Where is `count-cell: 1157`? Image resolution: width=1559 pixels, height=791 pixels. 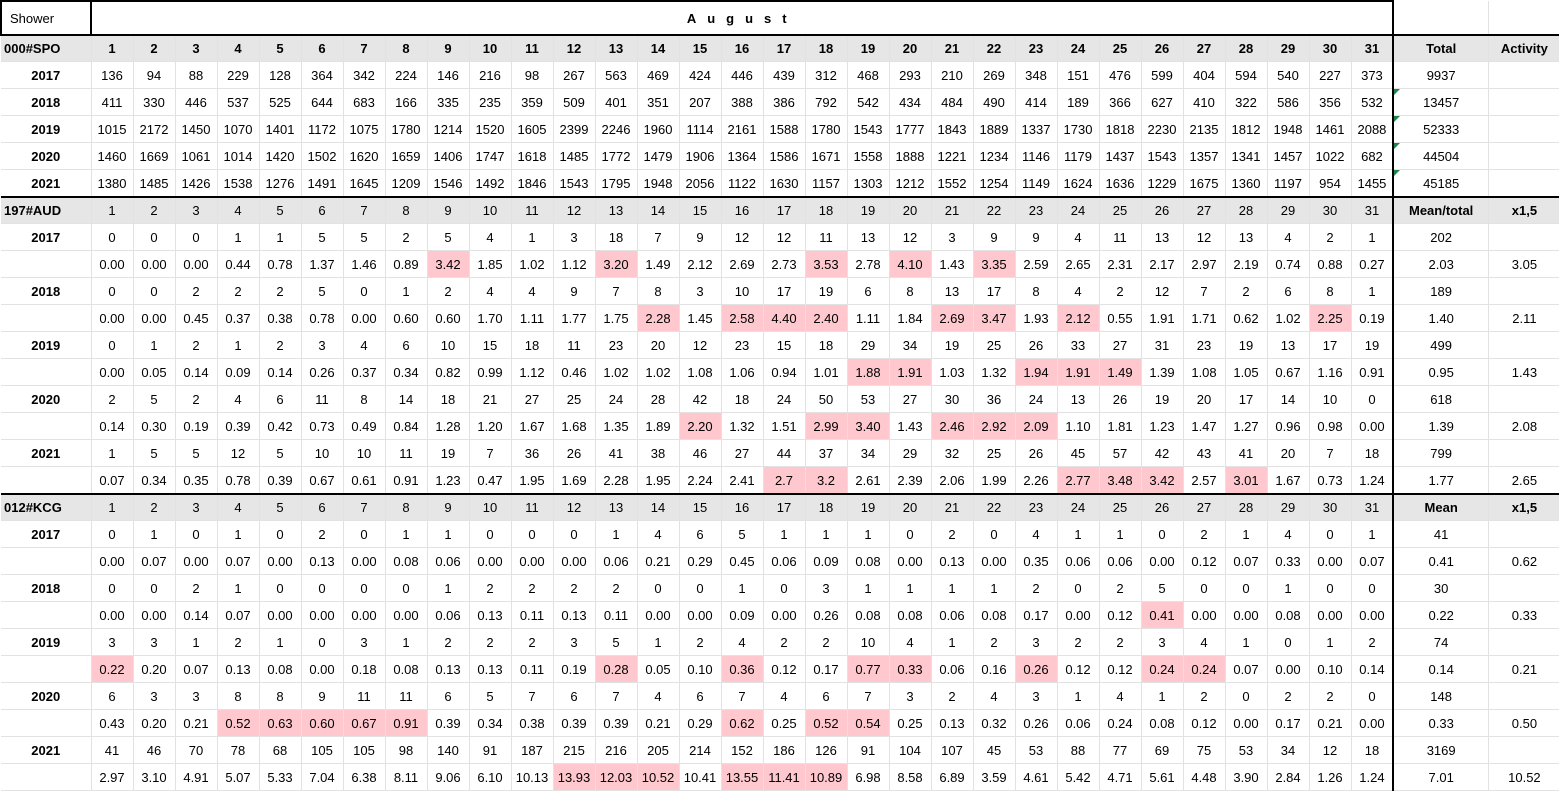 count-cell: 1157 is located at coordinates (826, 183).